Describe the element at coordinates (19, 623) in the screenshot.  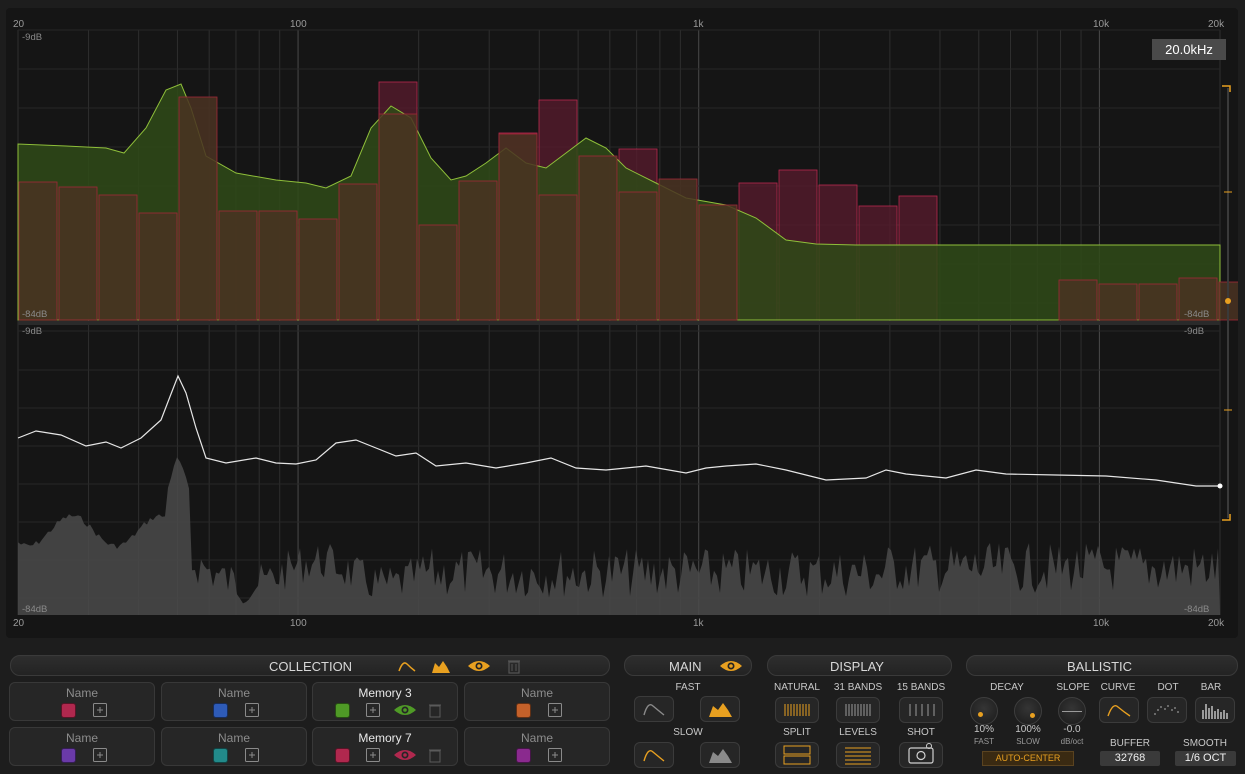
I see `freq-label-bottom-20: 20` at that location.